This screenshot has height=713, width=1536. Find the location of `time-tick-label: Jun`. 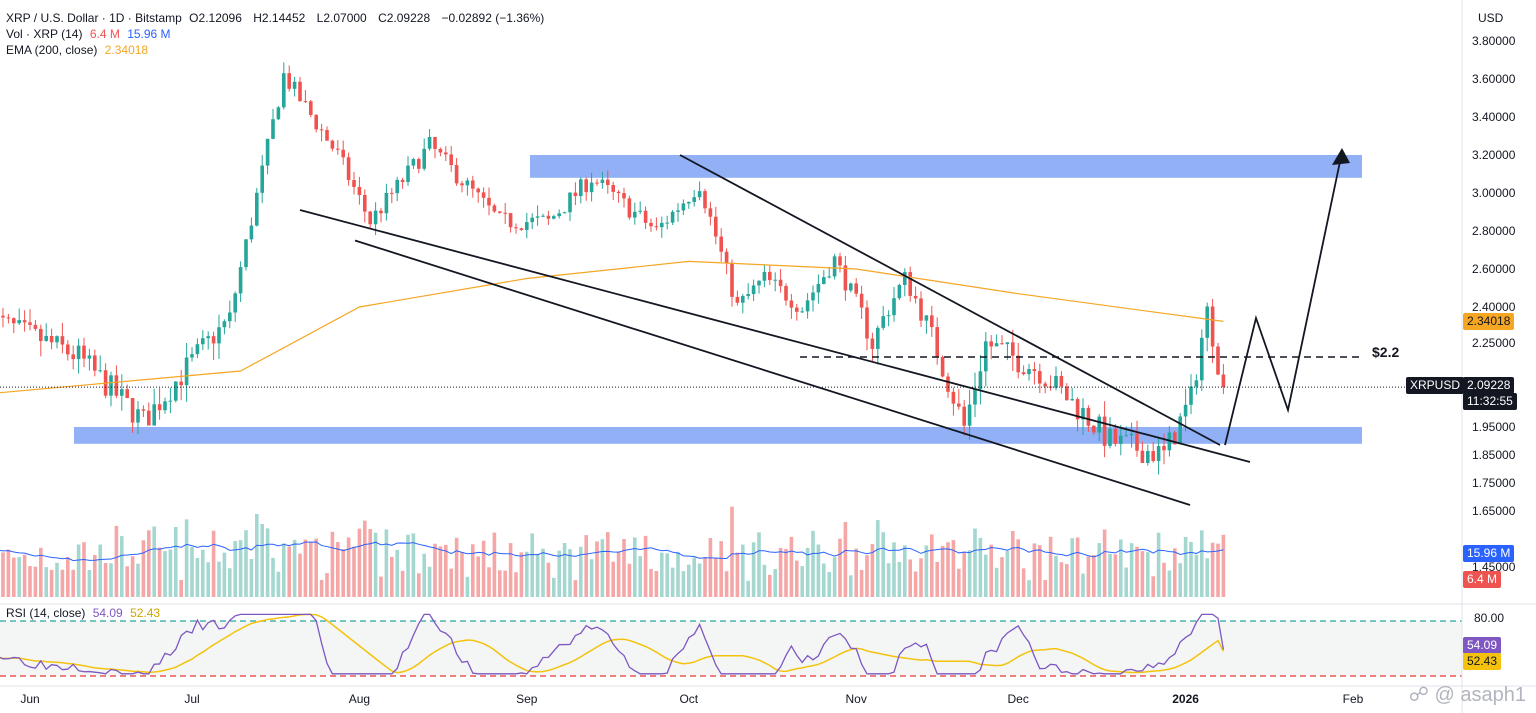

time-tick-label: Jun is located at coordinates (29, 699).